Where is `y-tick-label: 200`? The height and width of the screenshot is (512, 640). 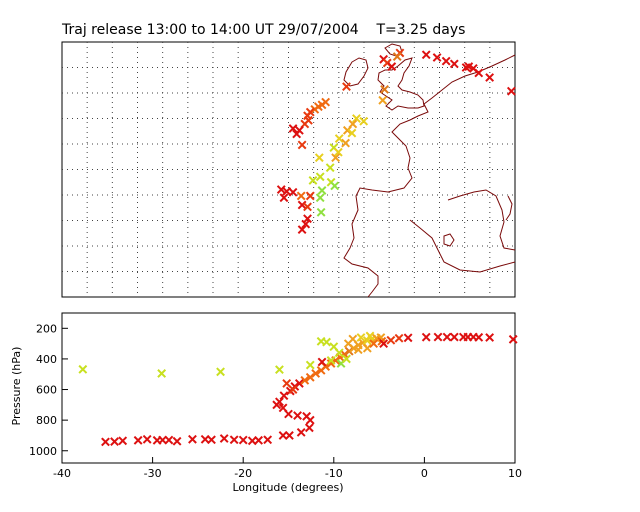
y-tick-label: 200 is located at coordinates (46, 328).